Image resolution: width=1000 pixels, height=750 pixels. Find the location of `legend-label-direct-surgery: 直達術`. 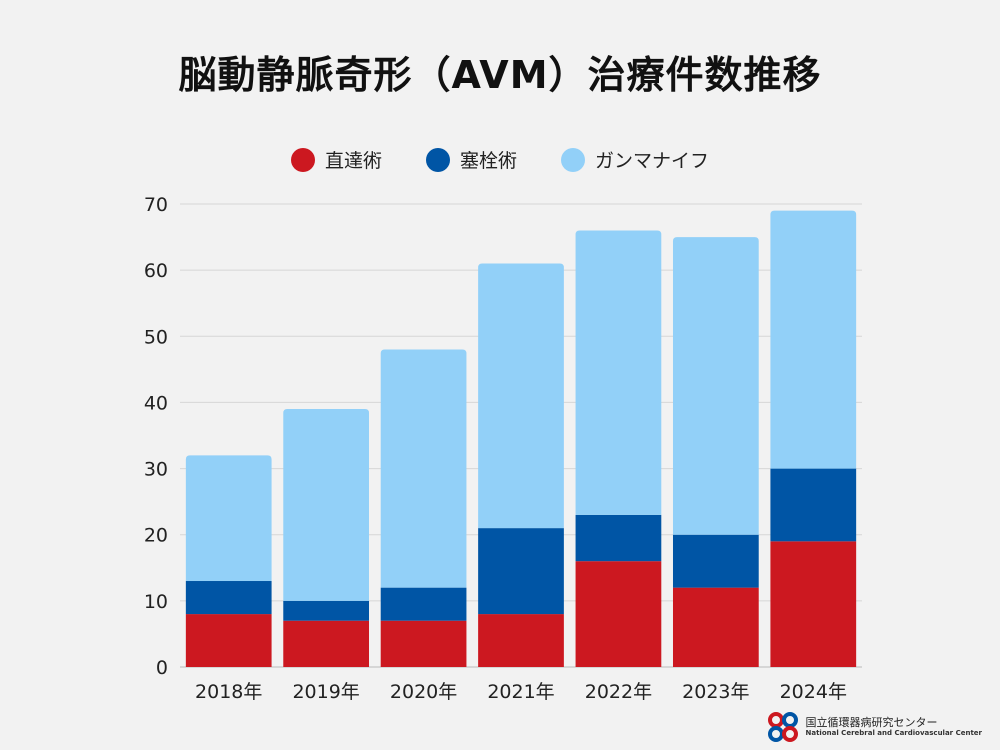

legend-label-direct-surgery: 直達術 is located at coordinates (353, 161).